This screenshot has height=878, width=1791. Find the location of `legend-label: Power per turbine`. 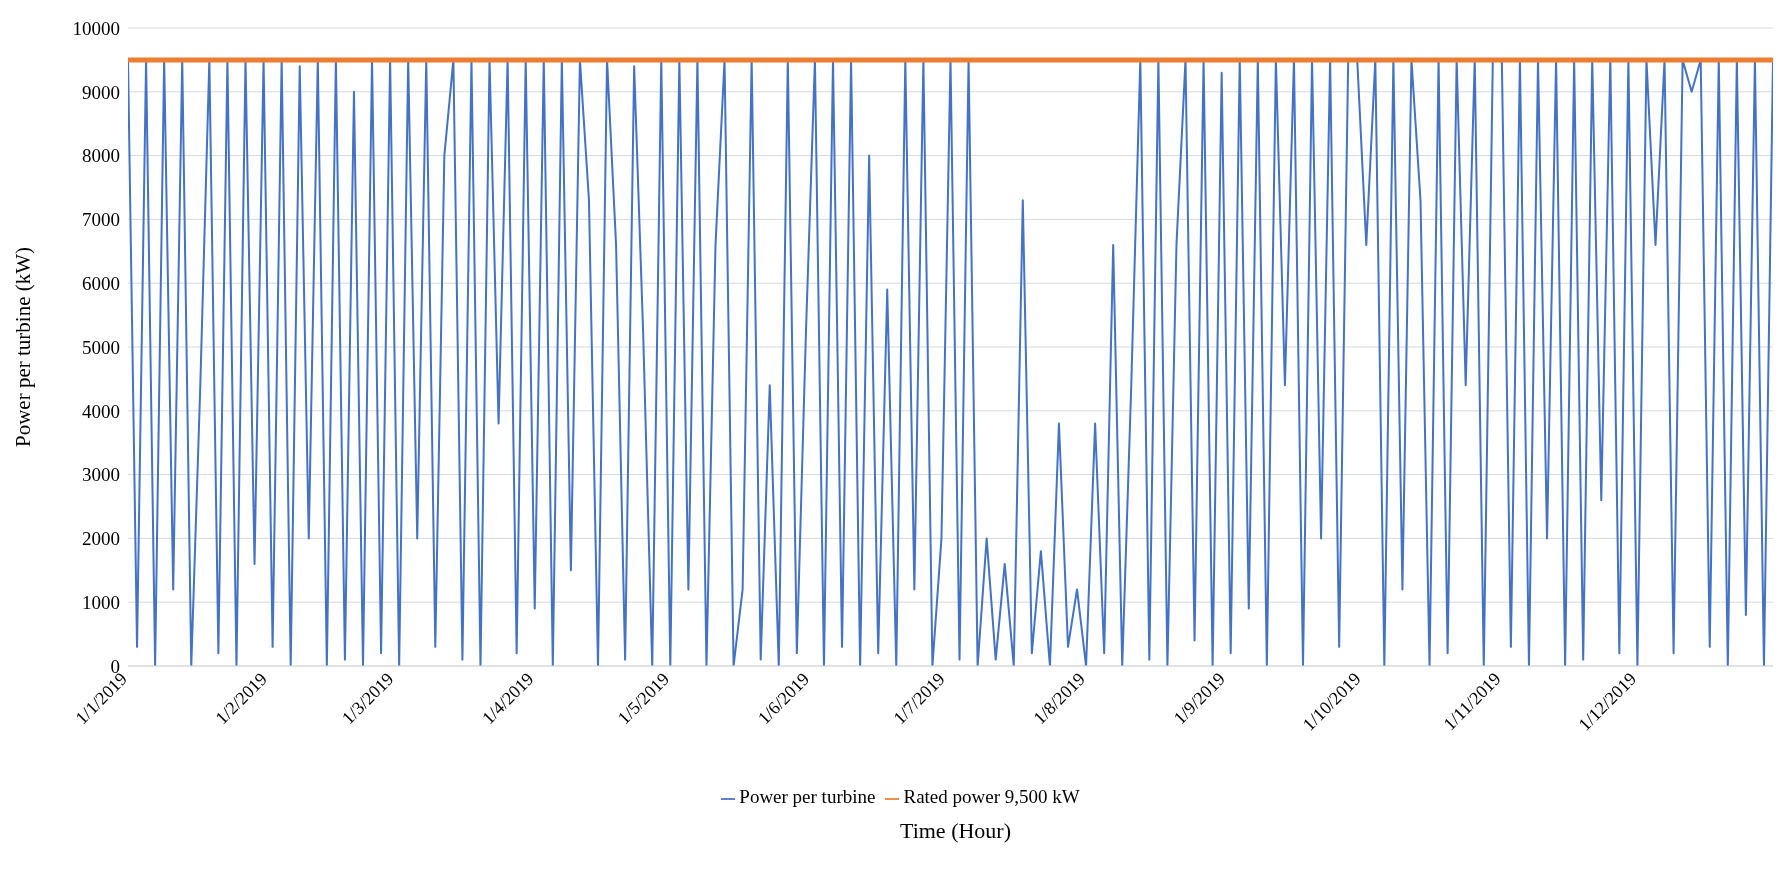

legend-label: Power per turbine is located at coordinates (807, 796).